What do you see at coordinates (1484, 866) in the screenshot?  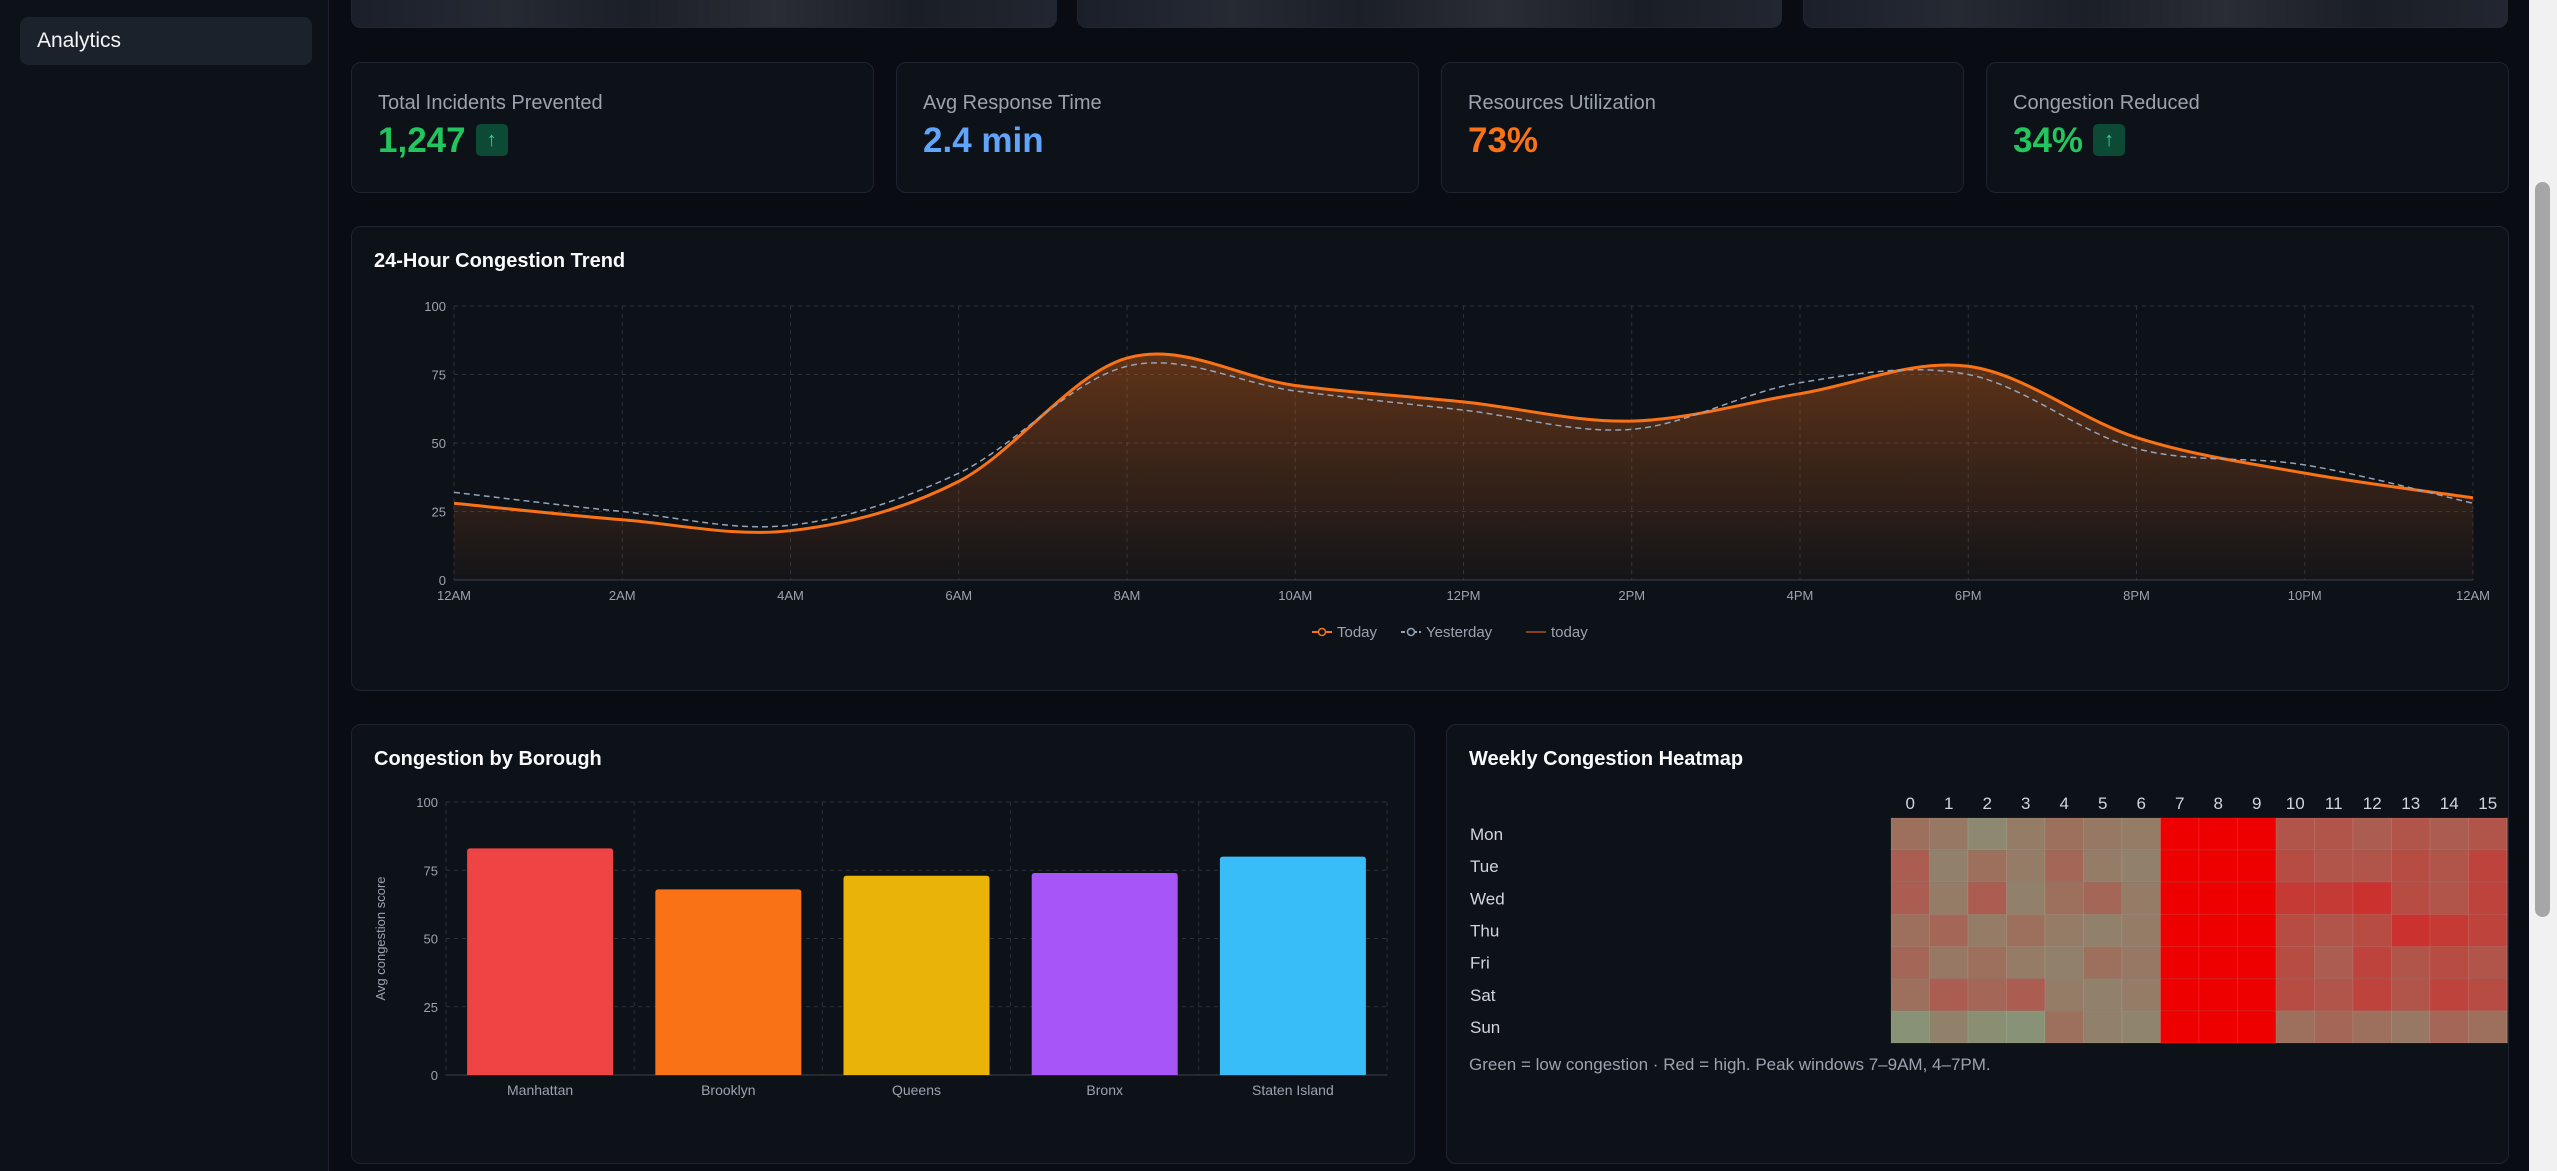 I see `day-label: Tue` at bounding box center [1484, 866].